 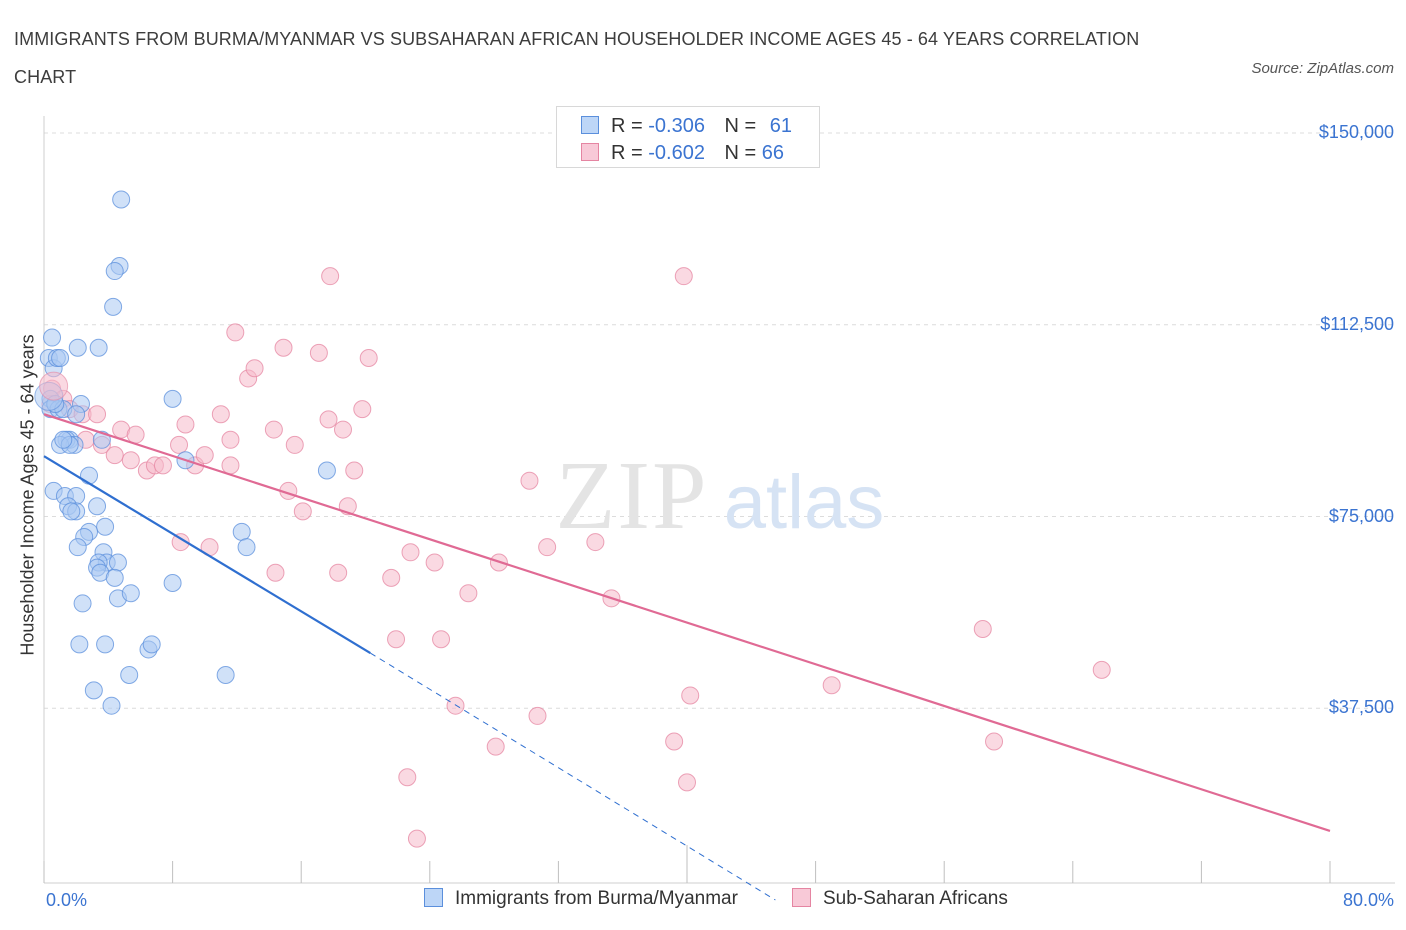 I want to click on stats-legend: R = -0.306 N = 61 R = -0.602 N = 66, so click(x=688, y=137).